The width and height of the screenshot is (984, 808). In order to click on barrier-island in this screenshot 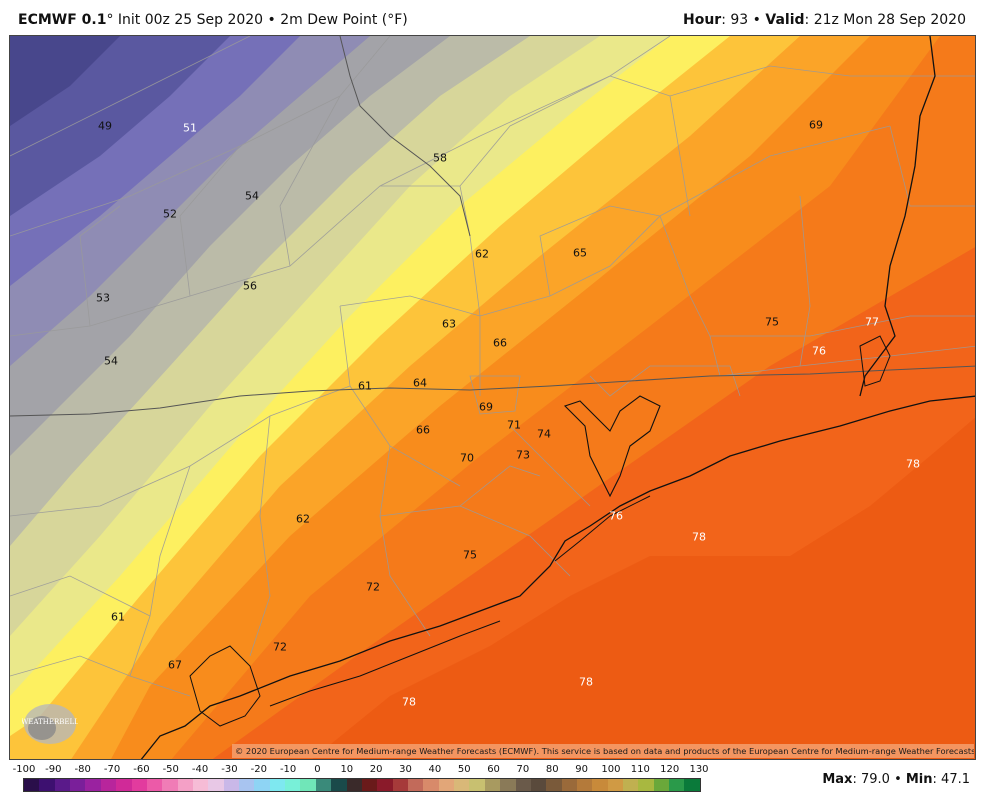, I will do `click(385, 663)`.